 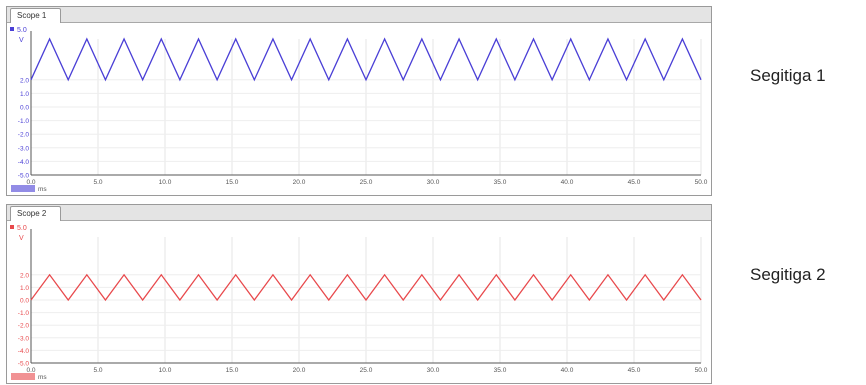 What do you see at coordinates (359, 213) in the screenshot?
I see `scope-tabstrip: Scope 2` at bounding box center [359, 213].